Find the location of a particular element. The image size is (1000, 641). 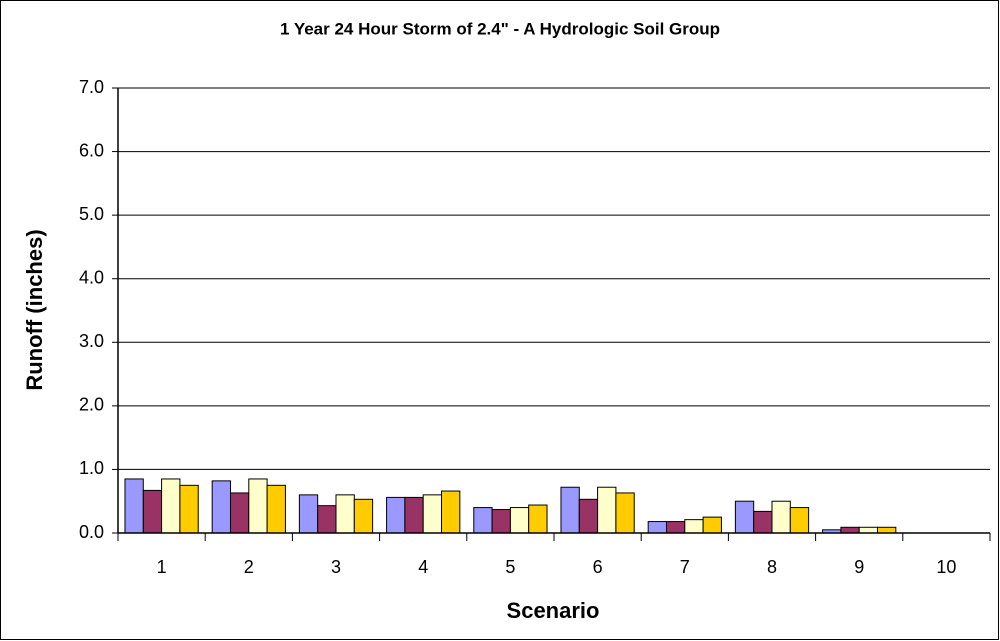

y-tick-label: 2.0 is located at coordinates (91, 405).